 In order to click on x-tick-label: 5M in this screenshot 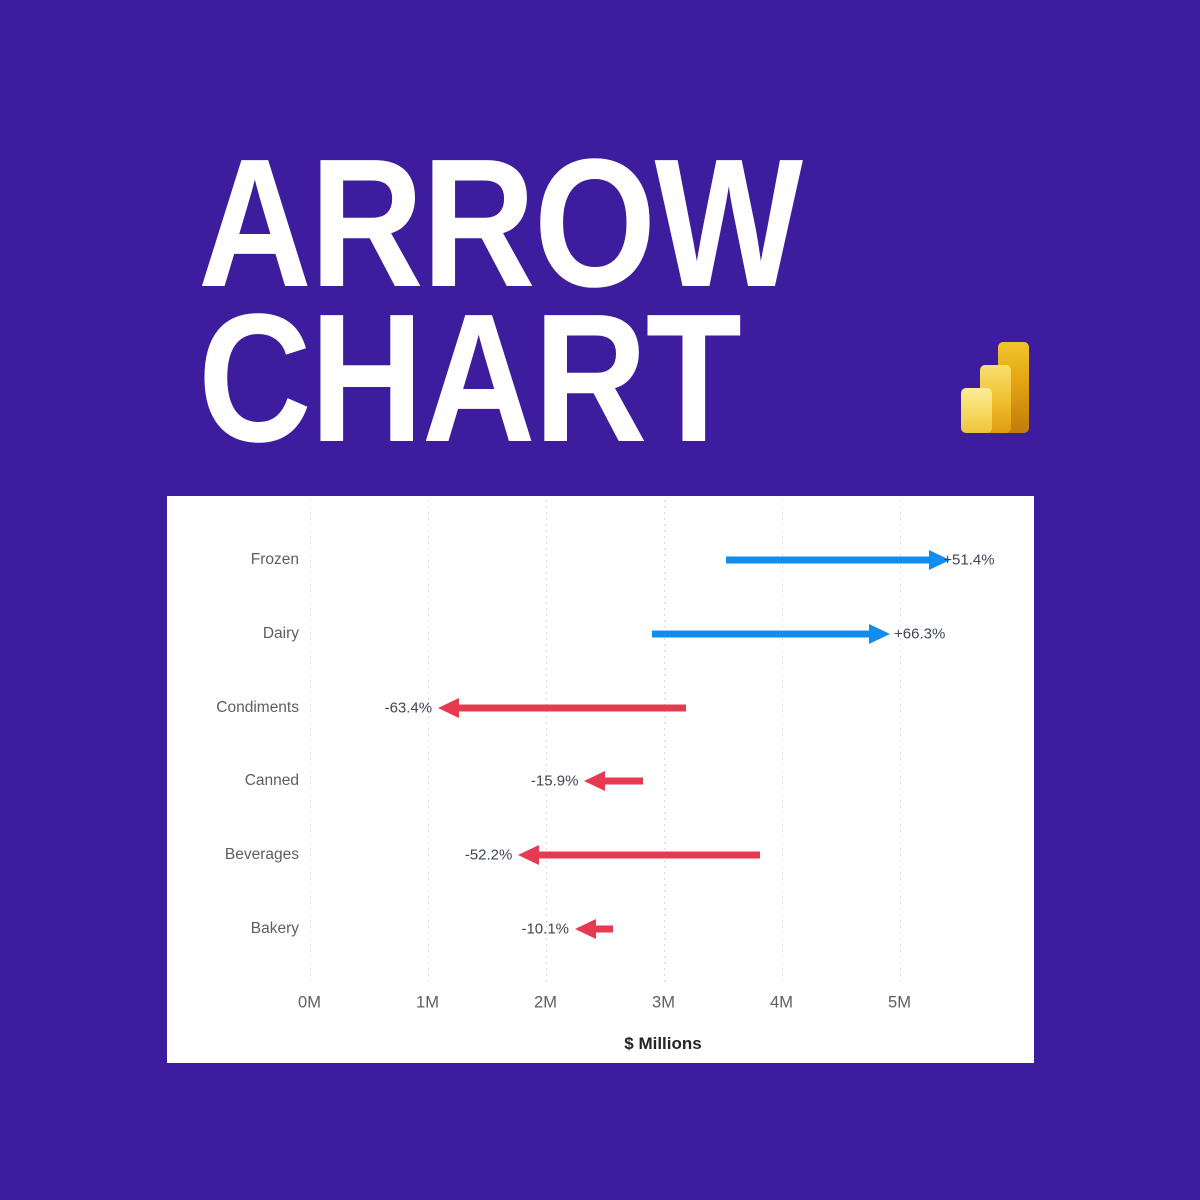, I will do `click(899, 1002)`.